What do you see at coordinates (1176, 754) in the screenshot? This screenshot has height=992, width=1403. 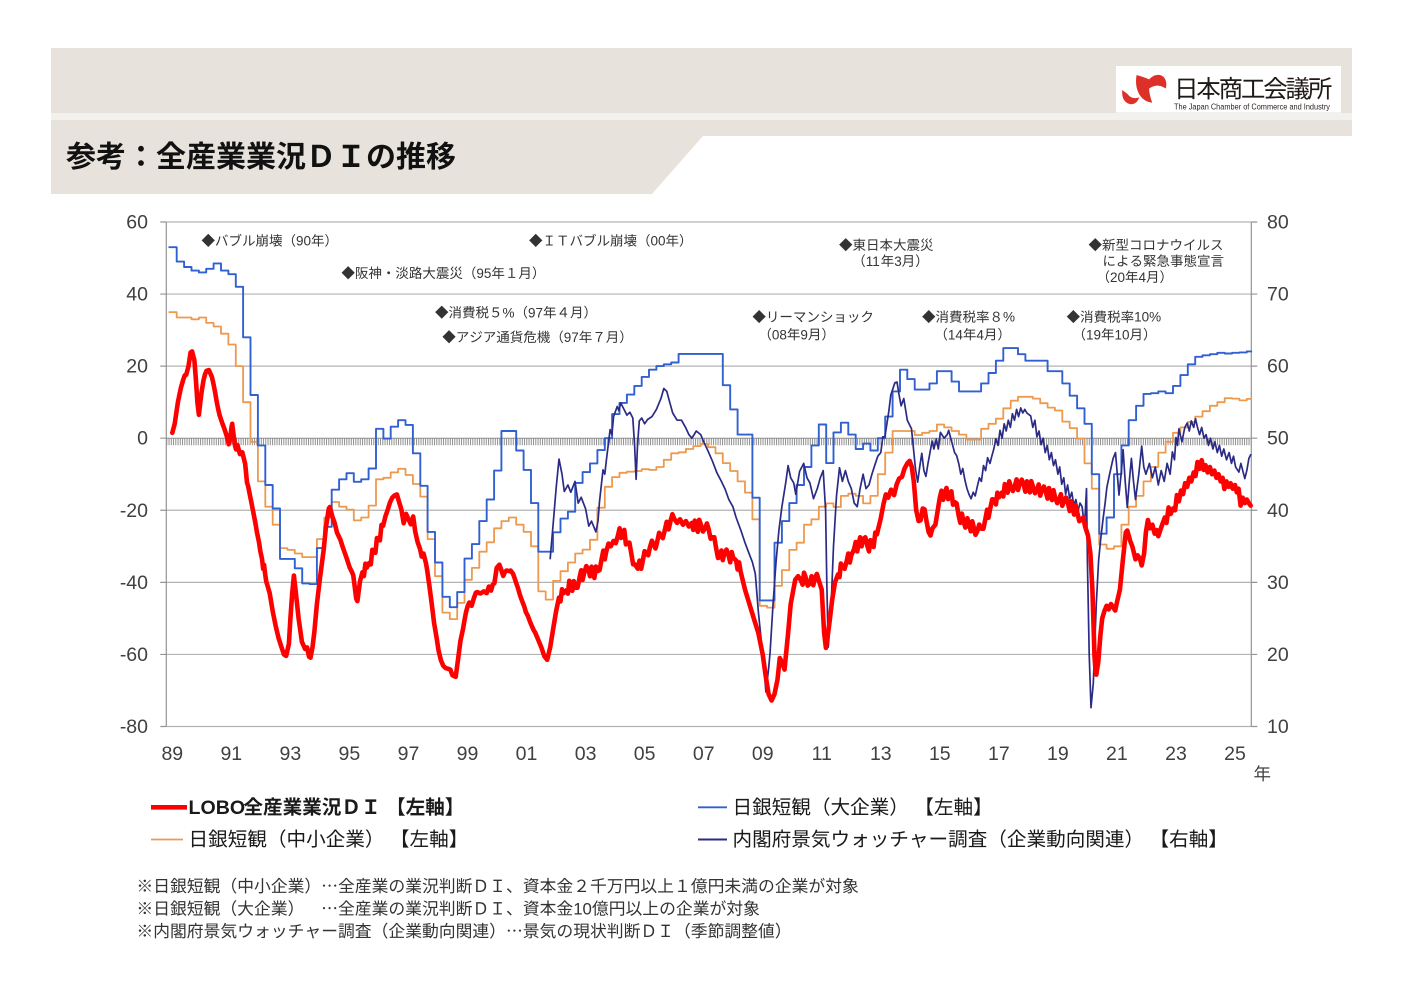 I see `svg-text: 23` at bounding box center [1176, 754].